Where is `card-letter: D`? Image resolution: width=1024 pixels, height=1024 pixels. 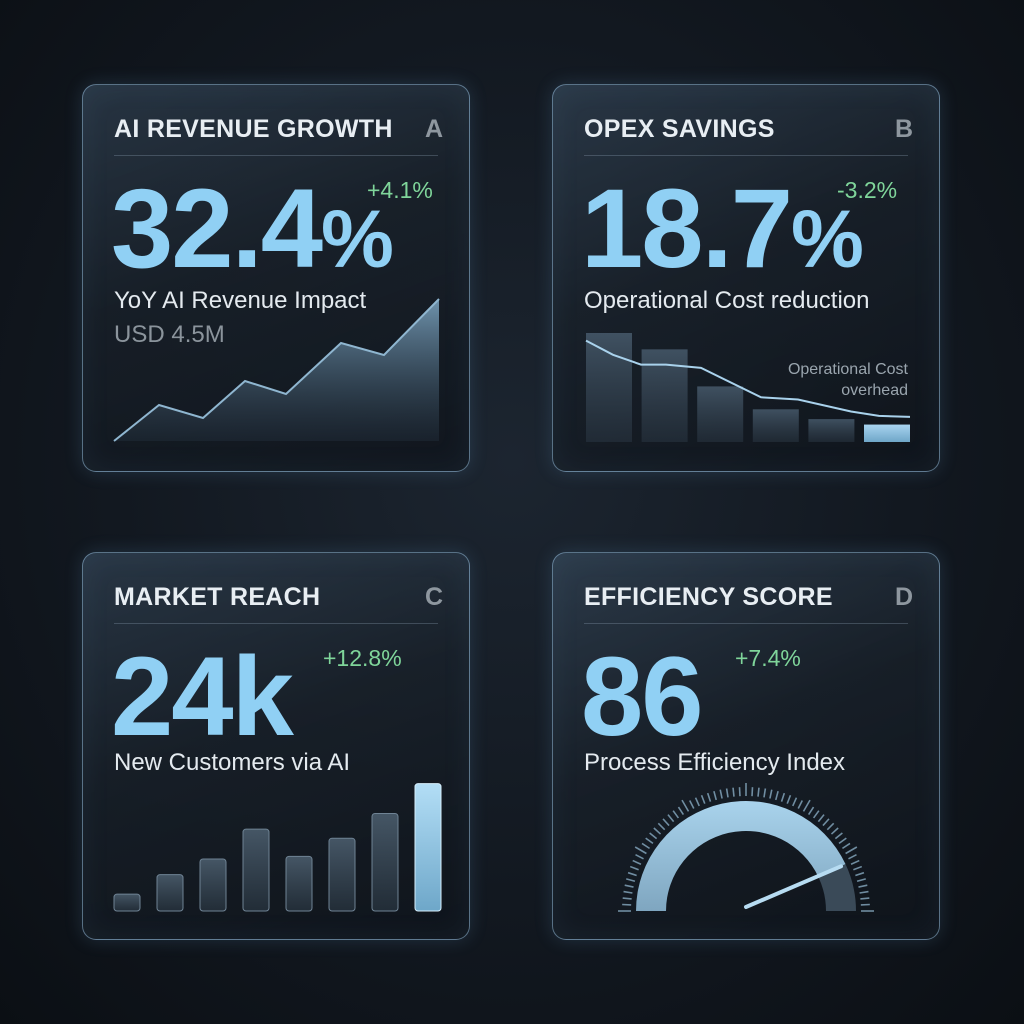 card-letter: D is located at coordinates (903, 597).